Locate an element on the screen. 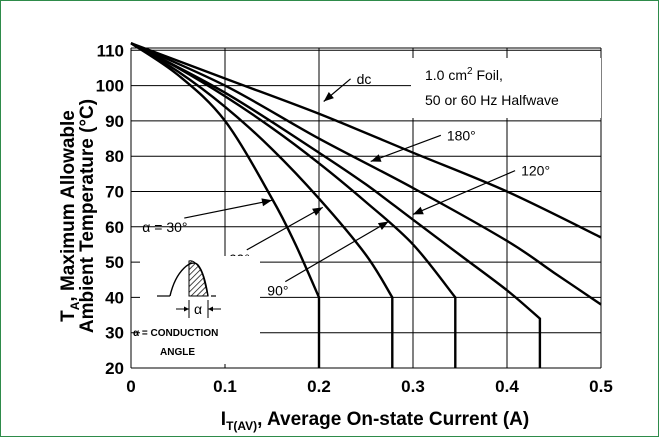 The height and width of the screenshot is (437, 659). y-tick-100: 100 is located at coordinates (110, 86).